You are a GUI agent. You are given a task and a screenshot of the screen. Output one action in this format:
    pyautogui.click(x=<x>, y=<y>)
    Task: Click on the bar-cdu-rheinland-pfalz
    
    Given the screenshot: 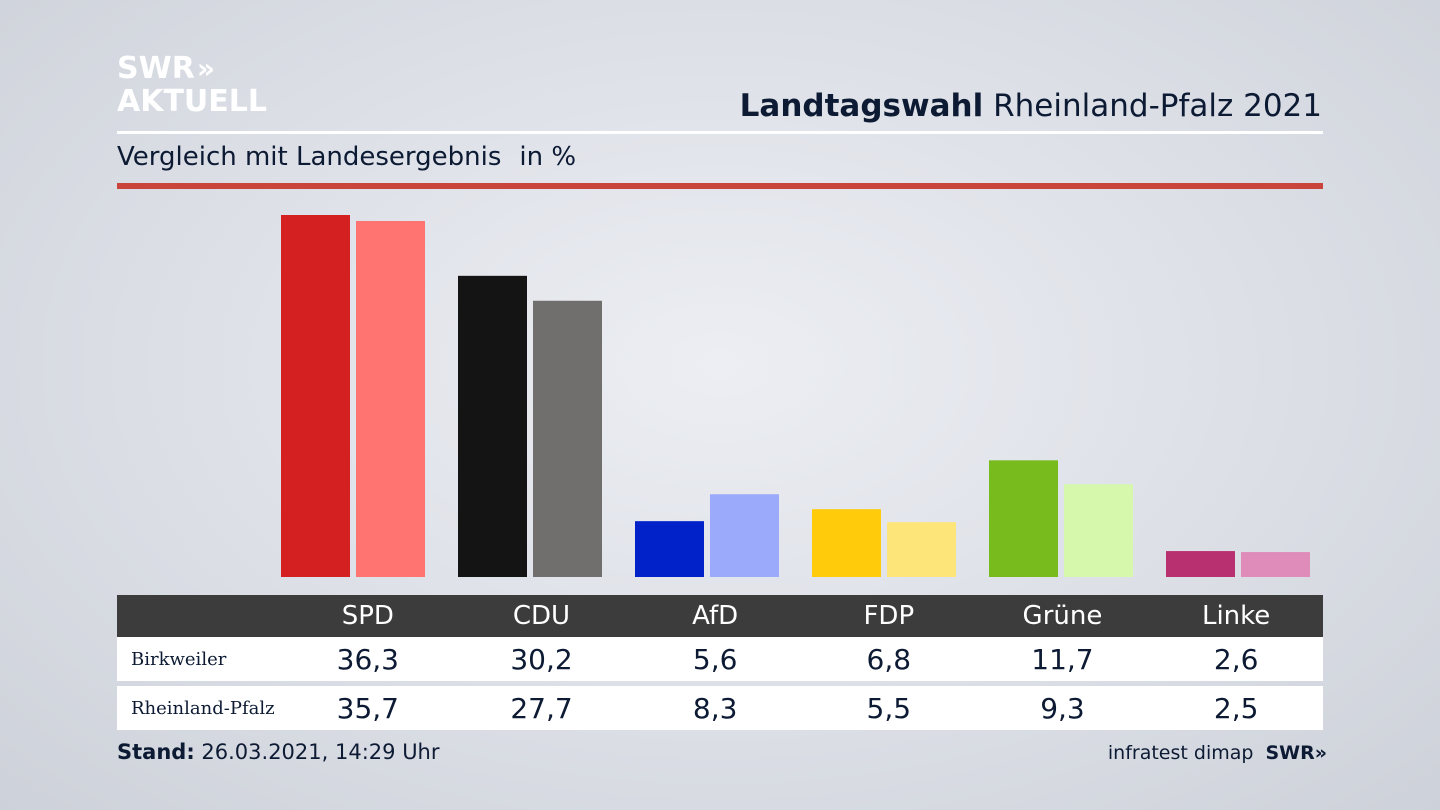 What is the action you would take?
    pyautogui.click(x=567, y=438)
    